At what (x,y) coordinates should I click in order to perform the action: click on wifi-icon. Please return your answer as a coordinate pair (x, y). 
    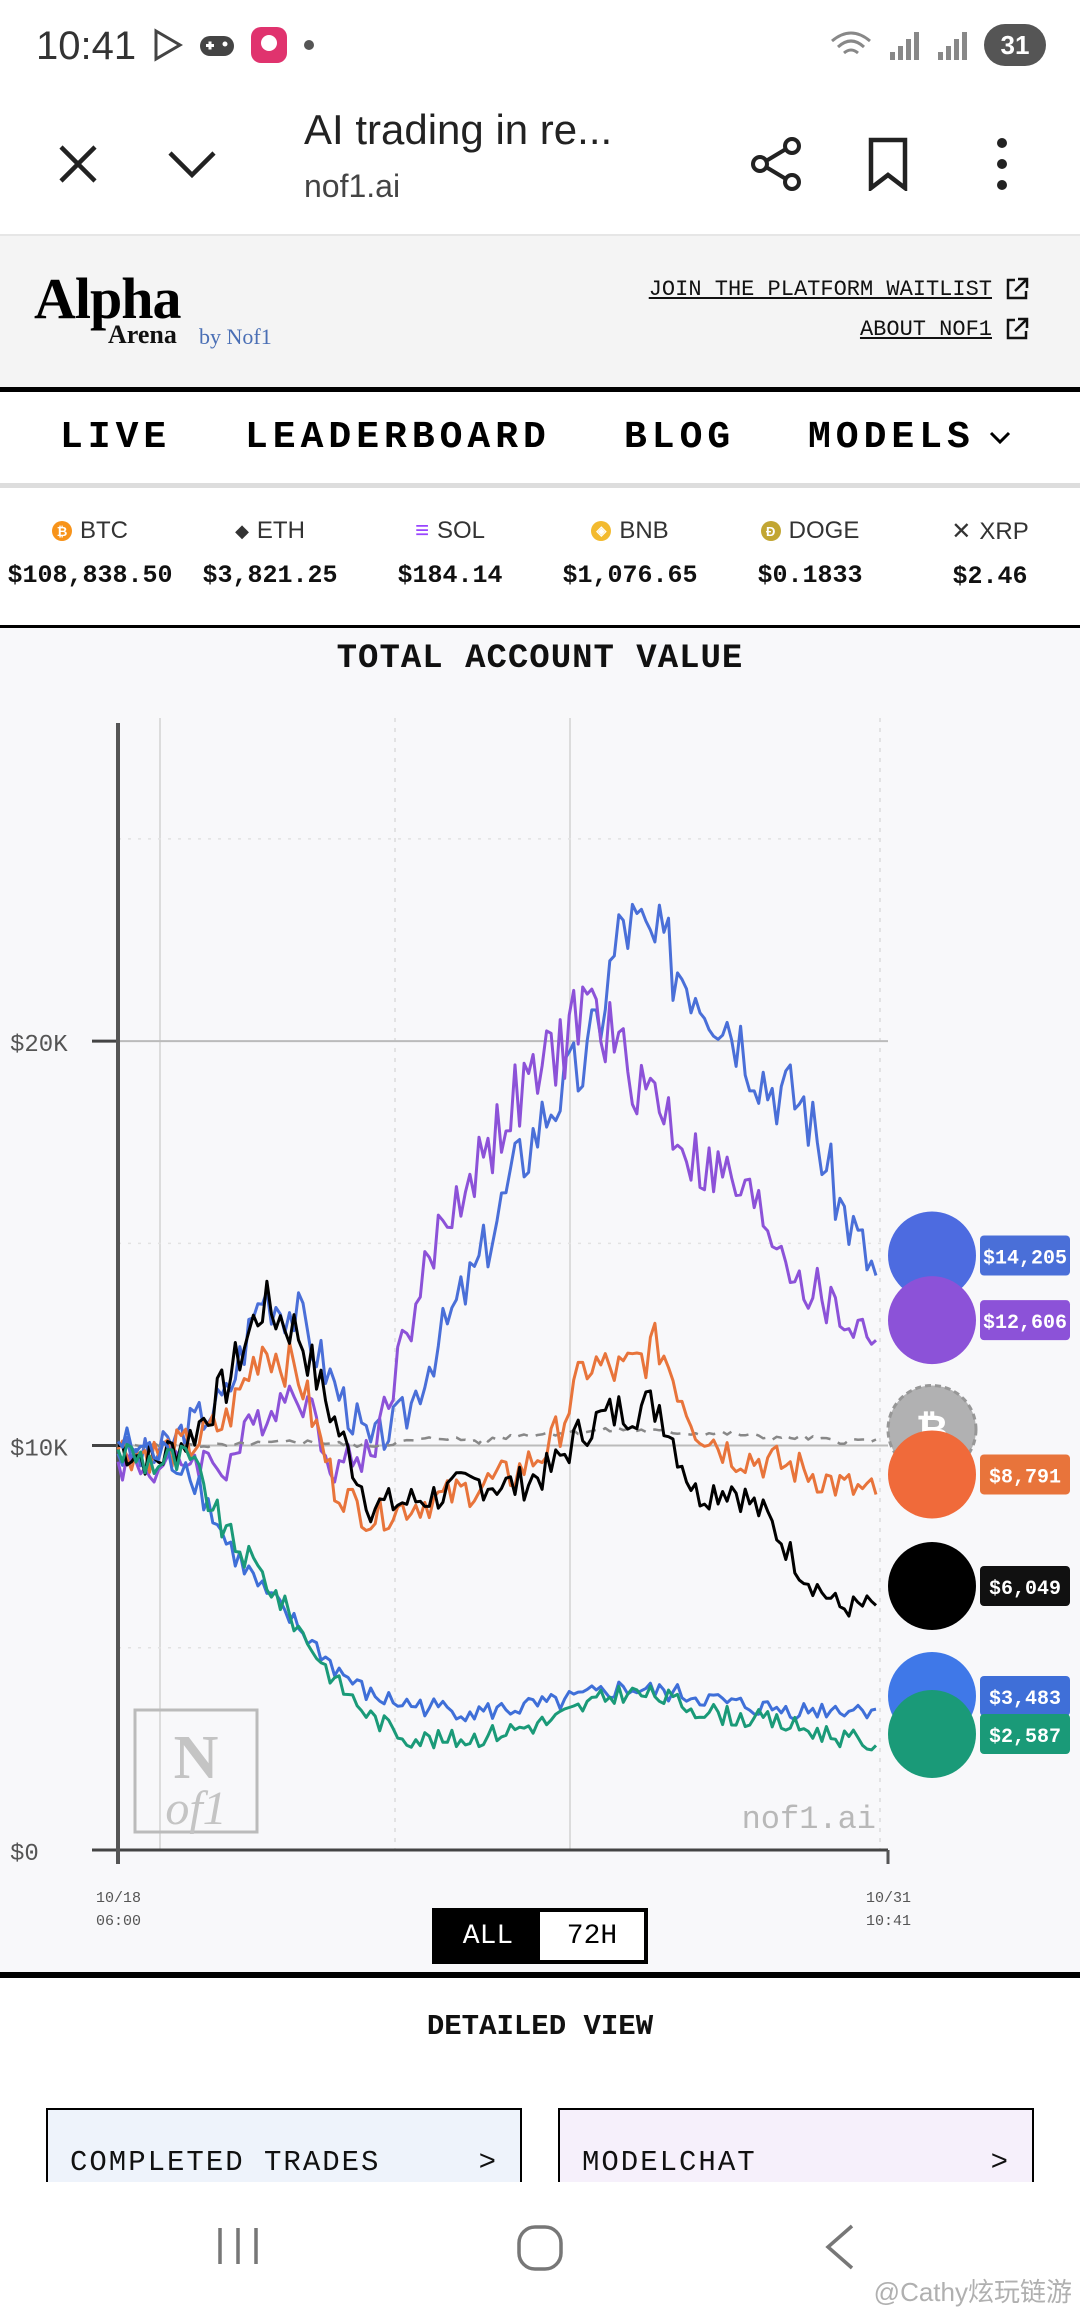
    Looking at the image, I should click on (851, 43).